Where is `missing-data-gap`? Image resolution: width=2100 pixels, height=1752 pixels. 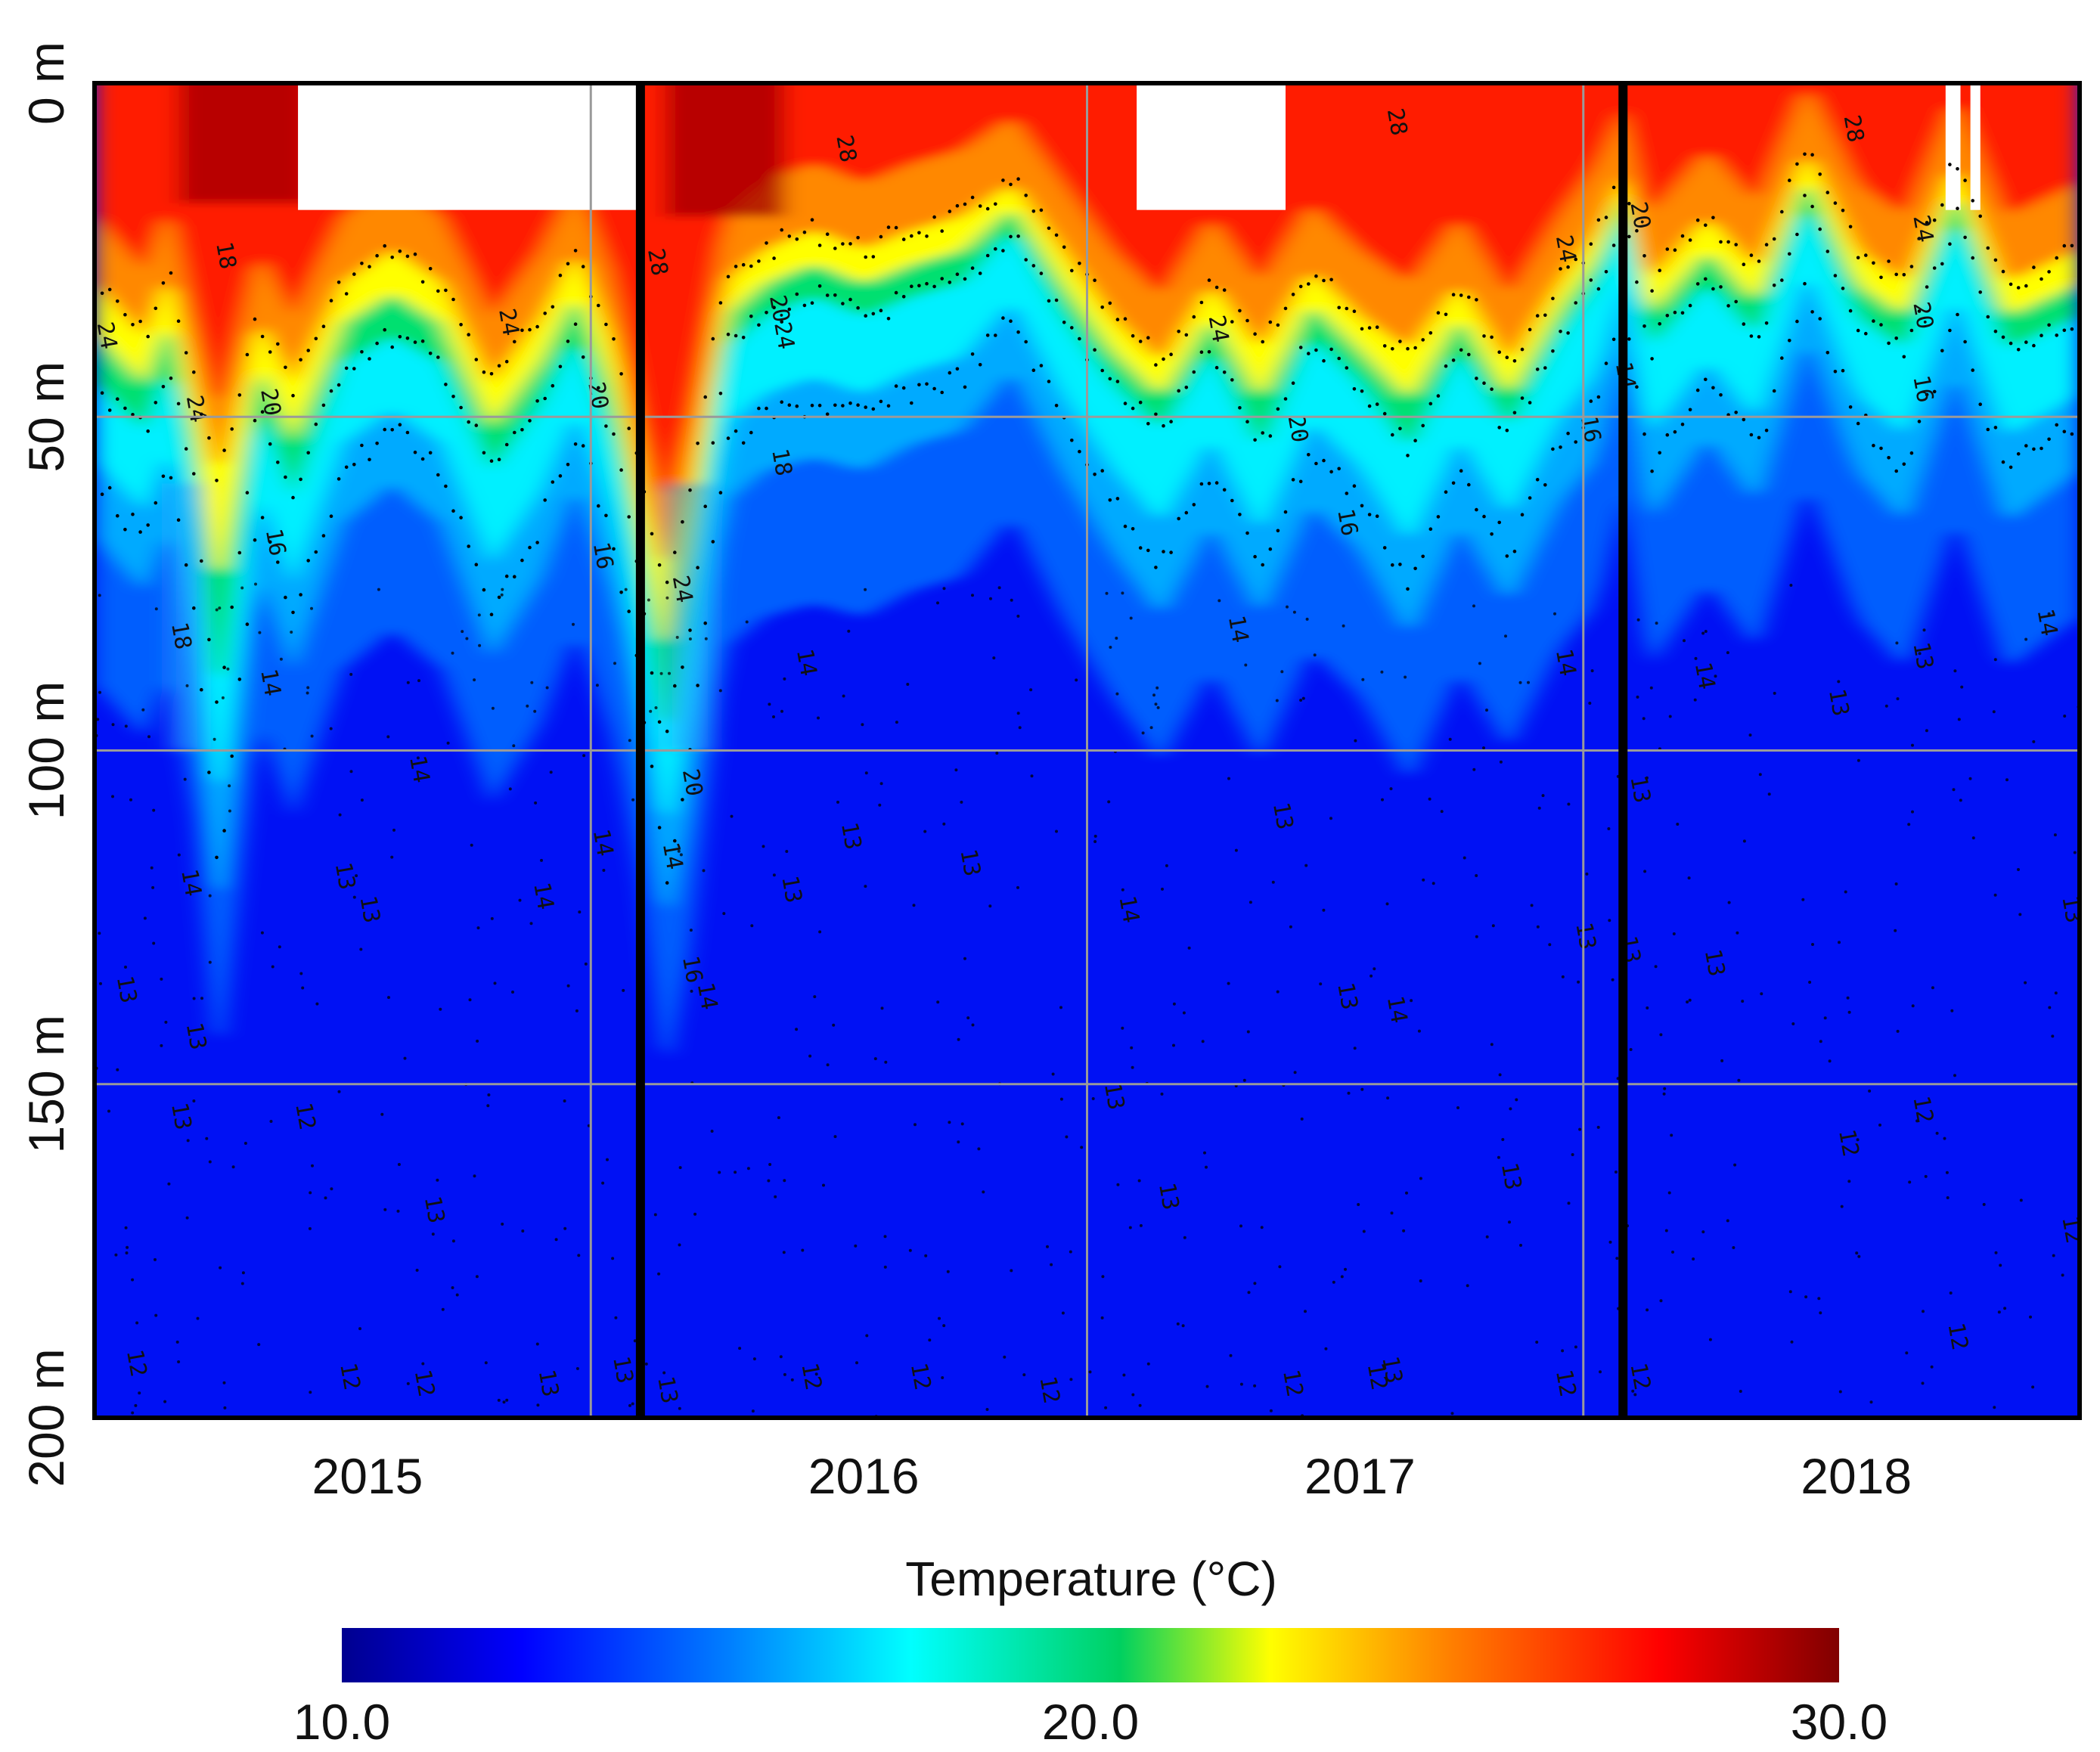 missing-data-gap is located at coordinates (1953, 147).